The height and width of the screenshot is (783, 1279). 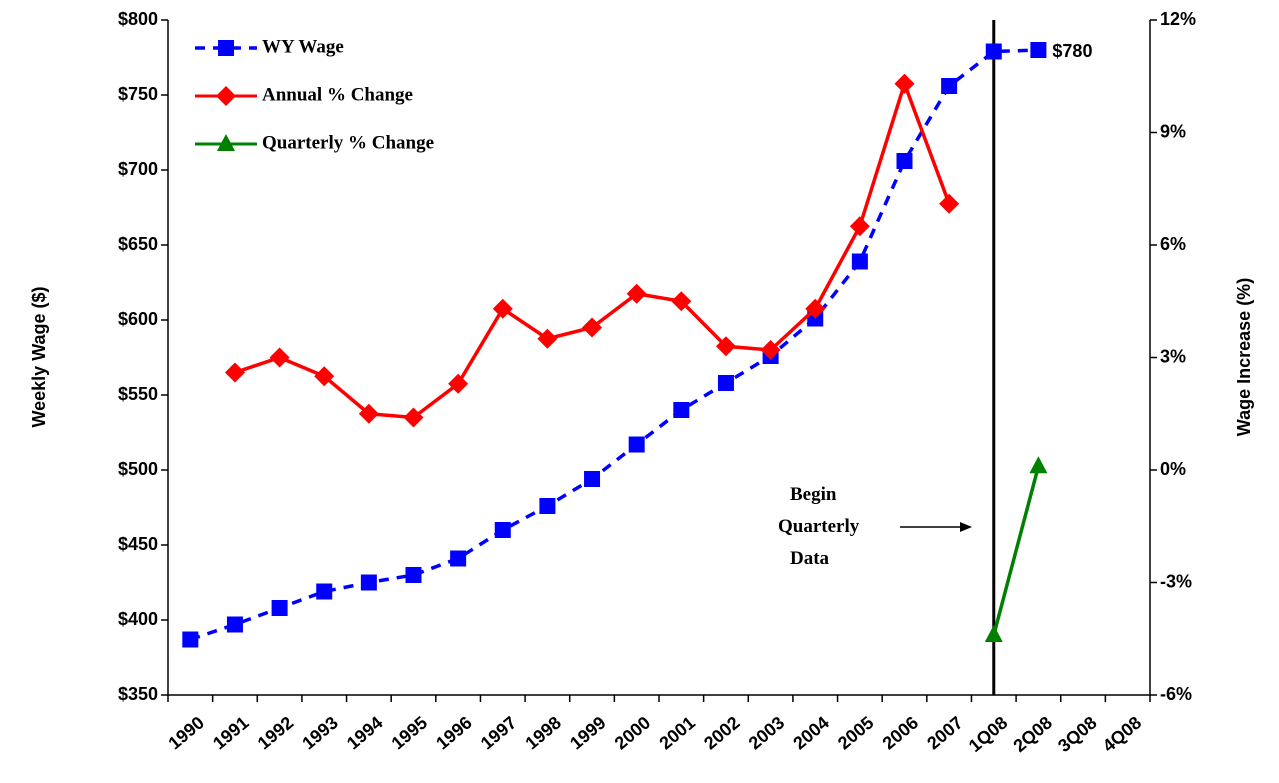 What do you see at coordinates (1173, 469) in the screenshot?
I see `y2-tick-label: 0%` at bounding box center [1173, 469].